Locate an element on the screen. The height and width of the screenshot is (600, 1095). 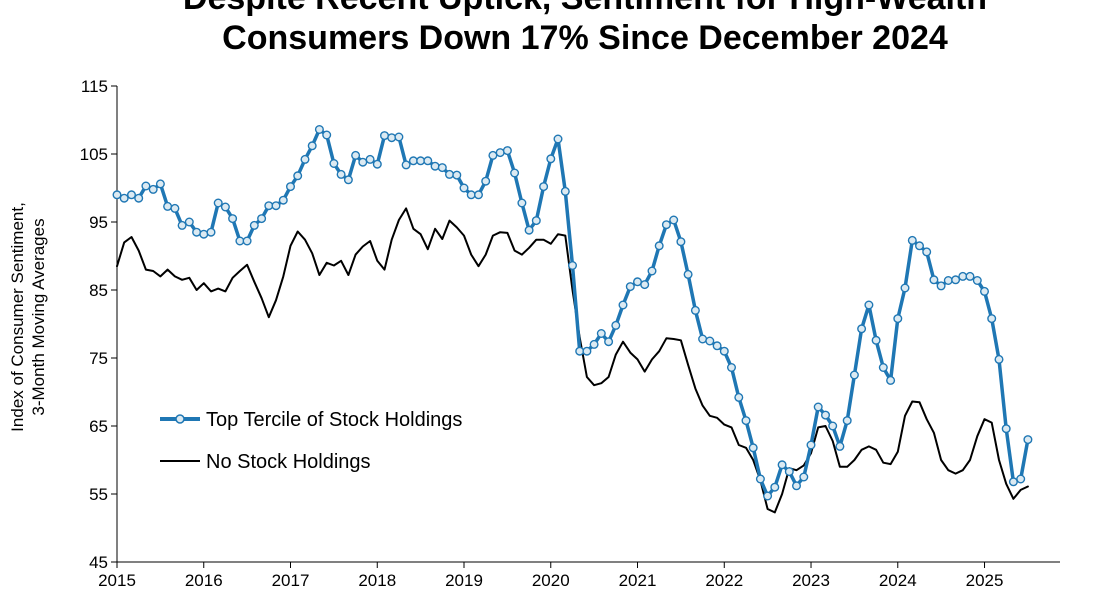
x-tick-label: 2024 is located at coordinates (898, 580).